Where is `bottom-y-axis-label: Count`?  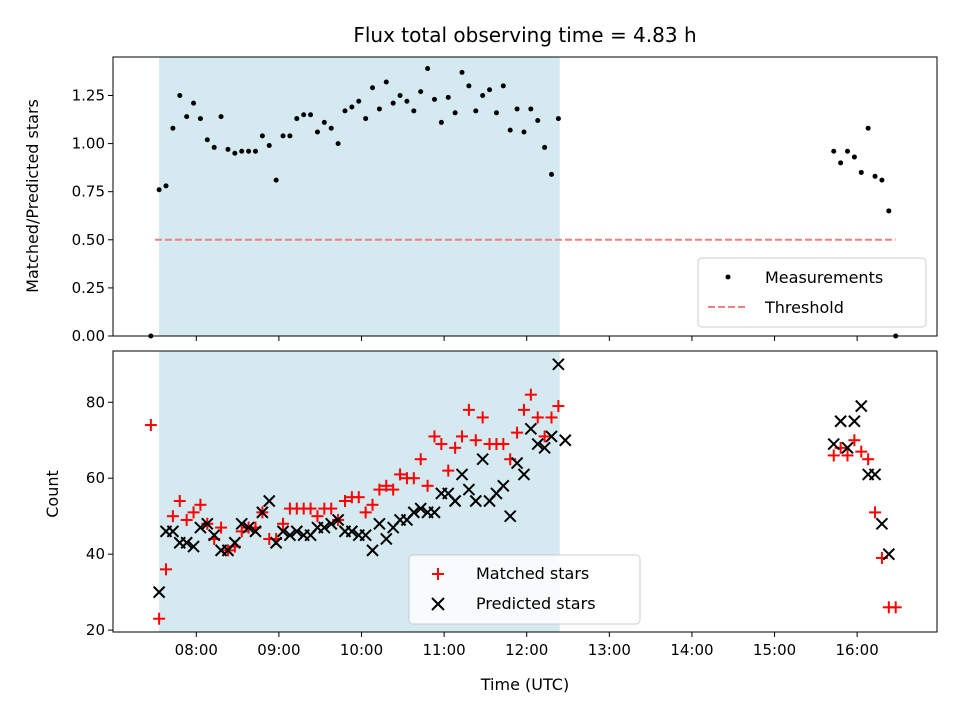
bottom-y-axis-label: Count is located at coordinates (52, 494).